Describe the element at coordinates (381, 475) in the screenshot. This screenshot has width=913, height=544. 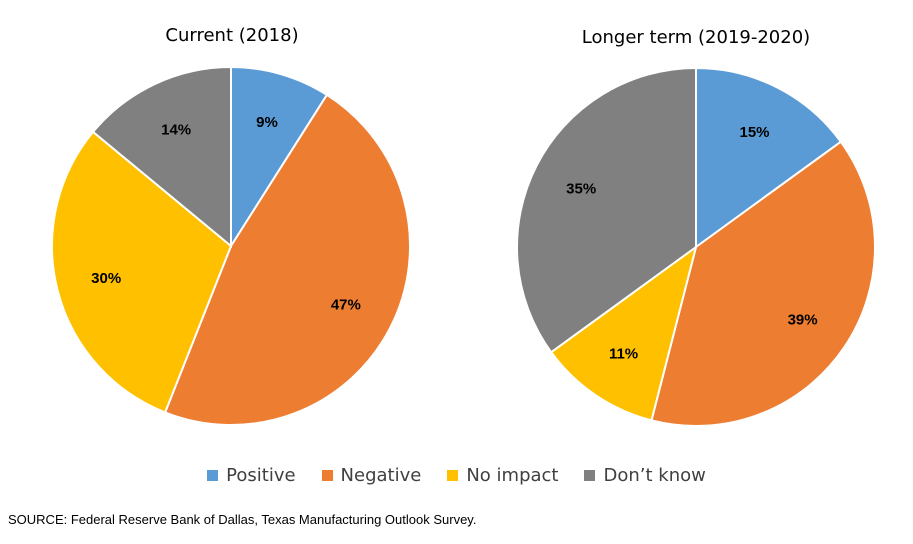
I see `legend-label-negative: Negative` at that location.